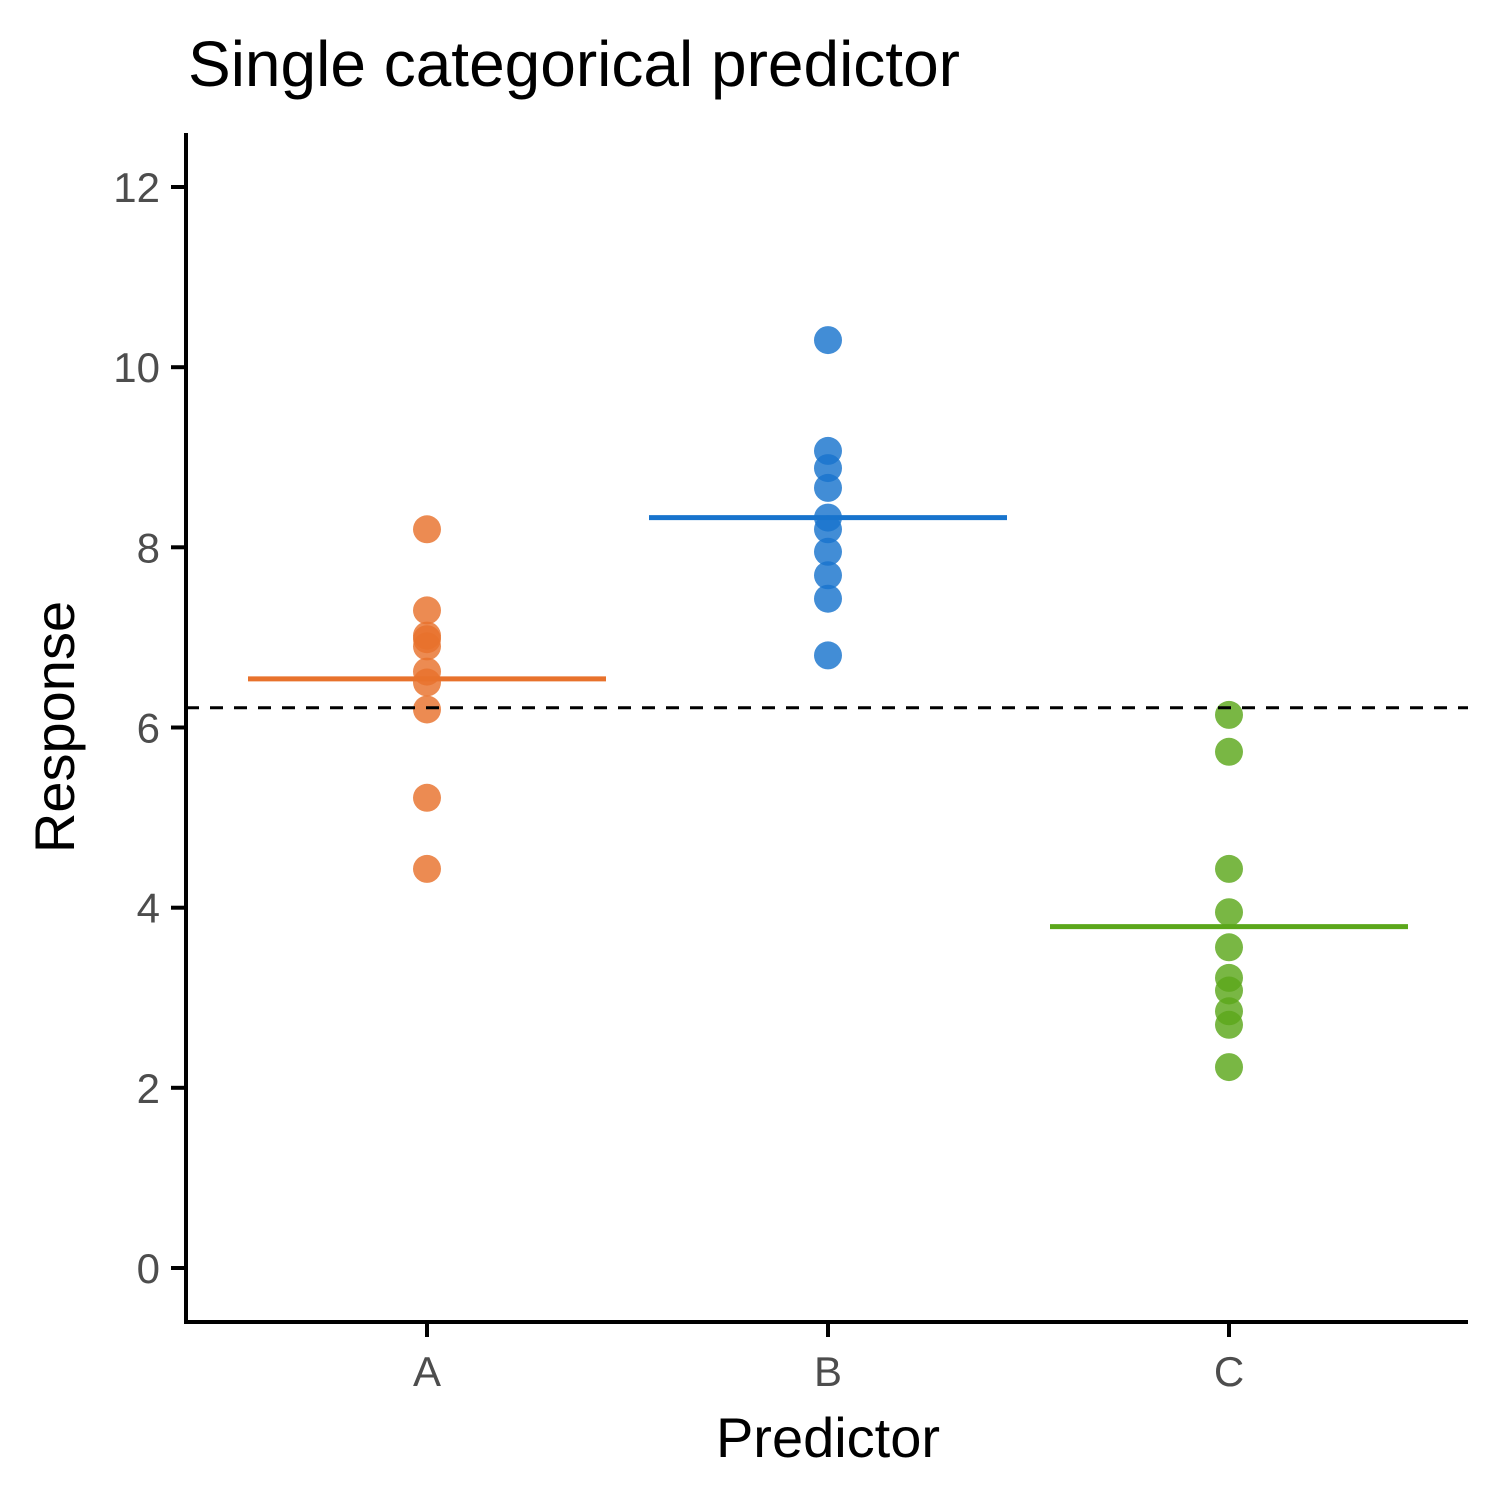 This screenshot has width=1500, height=1500. What do you see at coordinates (54, 727) in the screenshot?
I see `y-axis-title: Response` at bounding box center [54, 727].